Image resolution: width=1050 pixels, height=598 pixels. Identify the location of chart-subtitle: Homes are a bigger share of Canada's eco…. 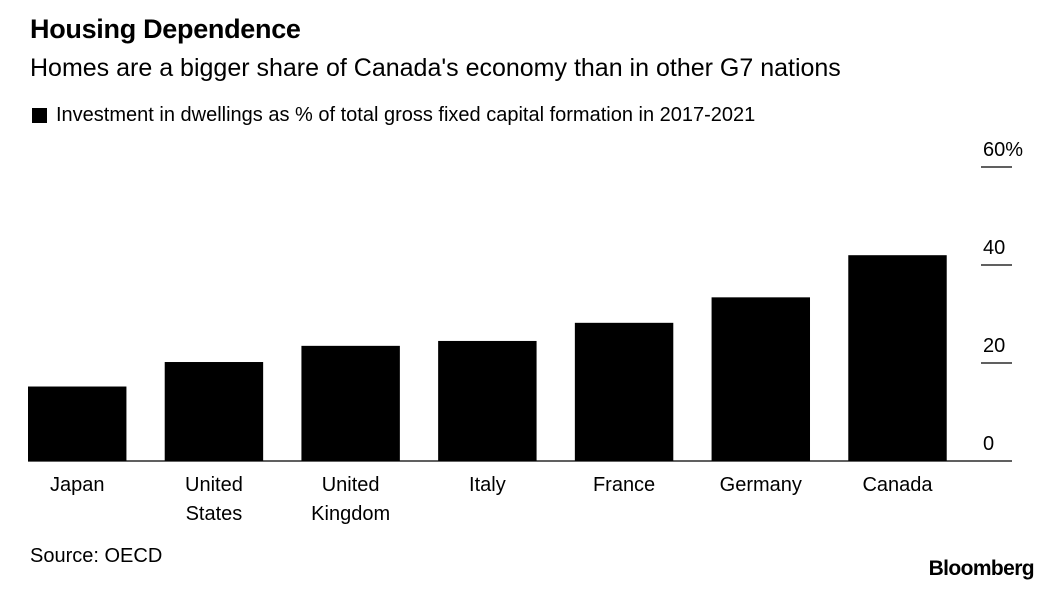
(435, 68).